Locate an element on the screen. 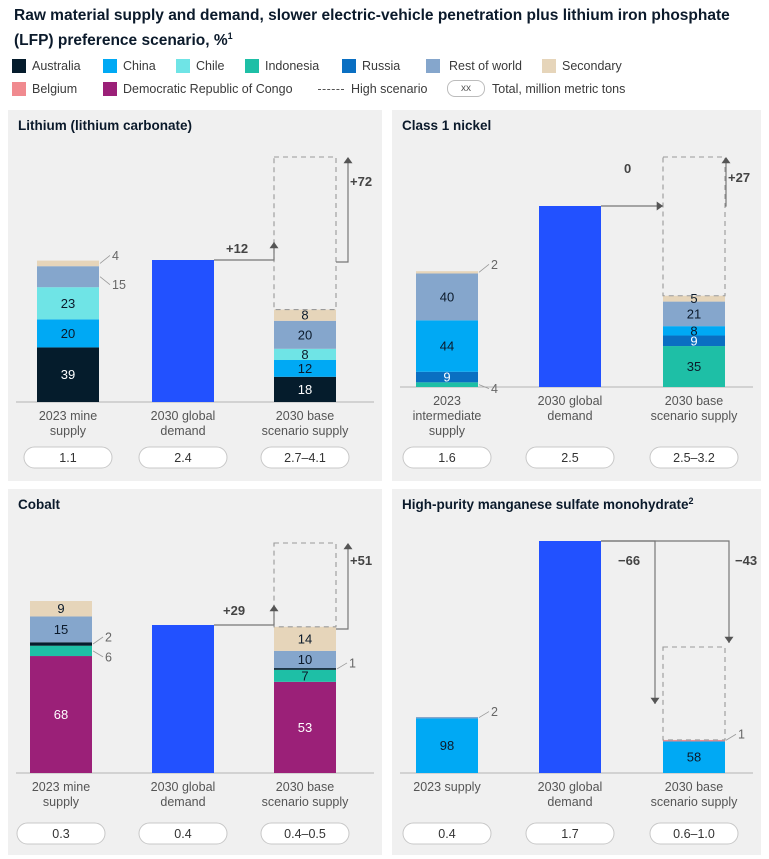 This screenshot has height=859, width=769. segment-label: 53 is located at coordinates (305, 727).